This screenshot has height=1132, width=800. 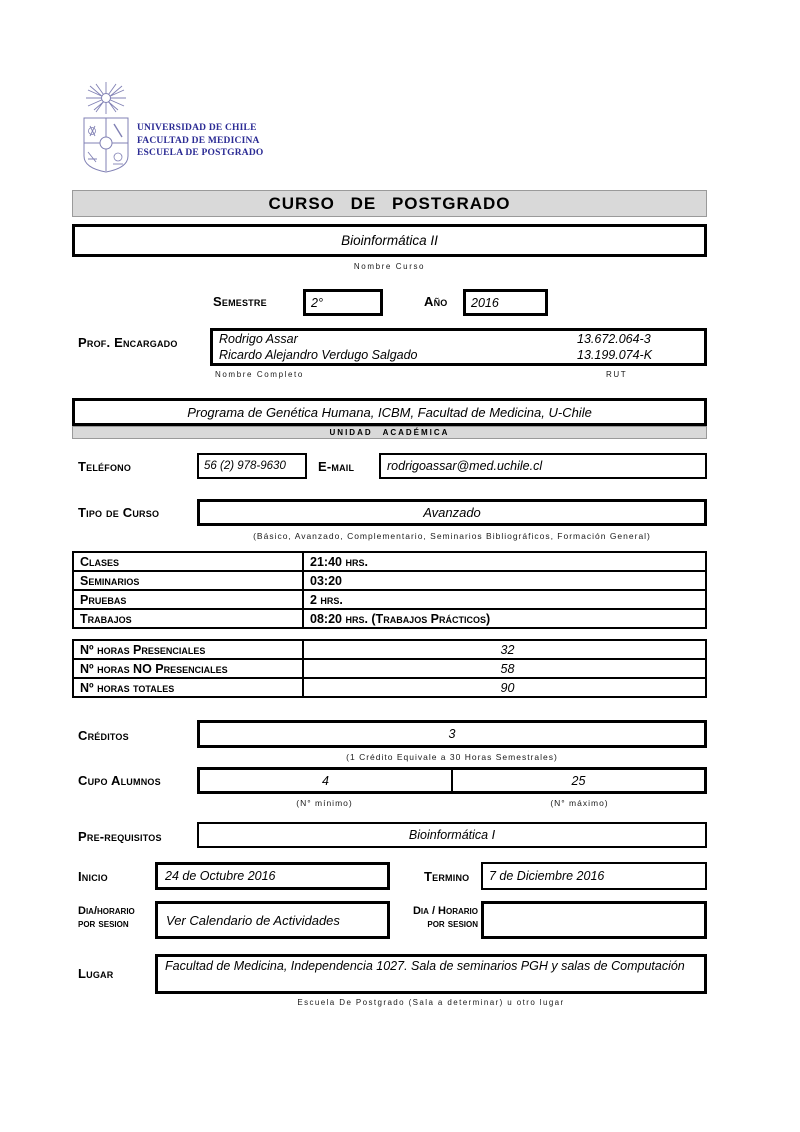 I want to click on professor-name: Rodrigo Assar, so click(x=258, y=339).